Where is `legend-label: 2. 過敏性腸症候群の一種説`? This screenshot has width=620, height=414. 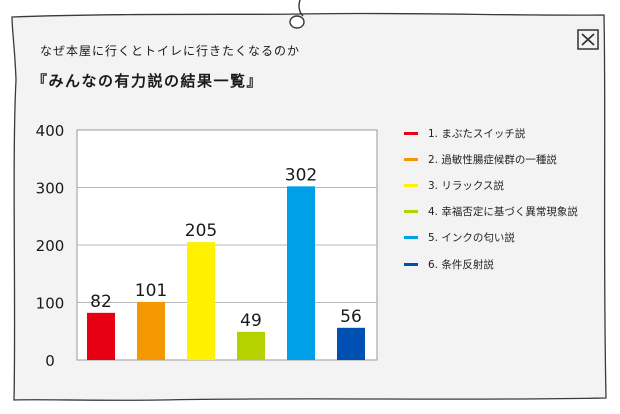
legend-label: 2. 過敏性腸症候群の一種説 is located at coordinates (492, 159).